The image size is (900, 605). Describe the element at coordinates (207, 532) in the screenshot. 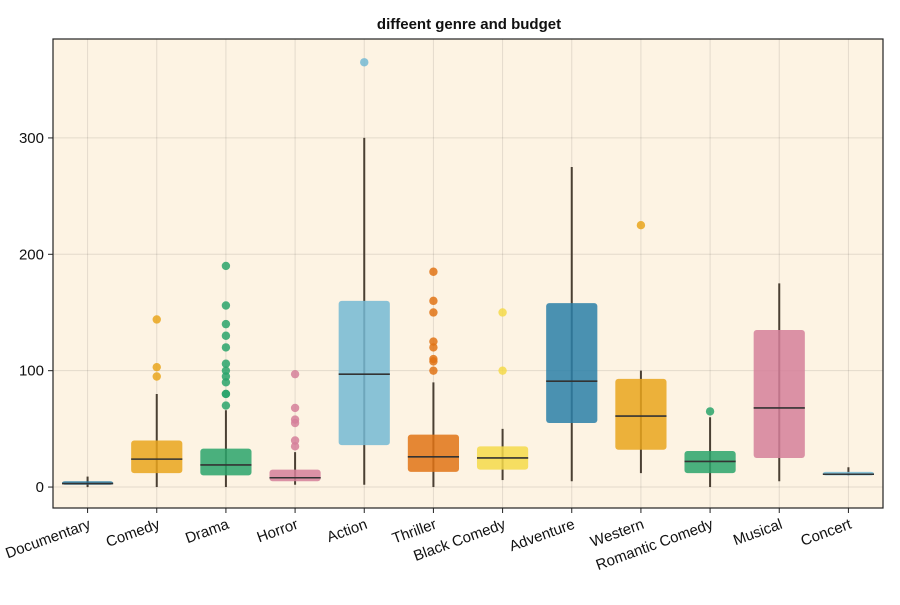

I see `x-tick-label: Drama` at that location.